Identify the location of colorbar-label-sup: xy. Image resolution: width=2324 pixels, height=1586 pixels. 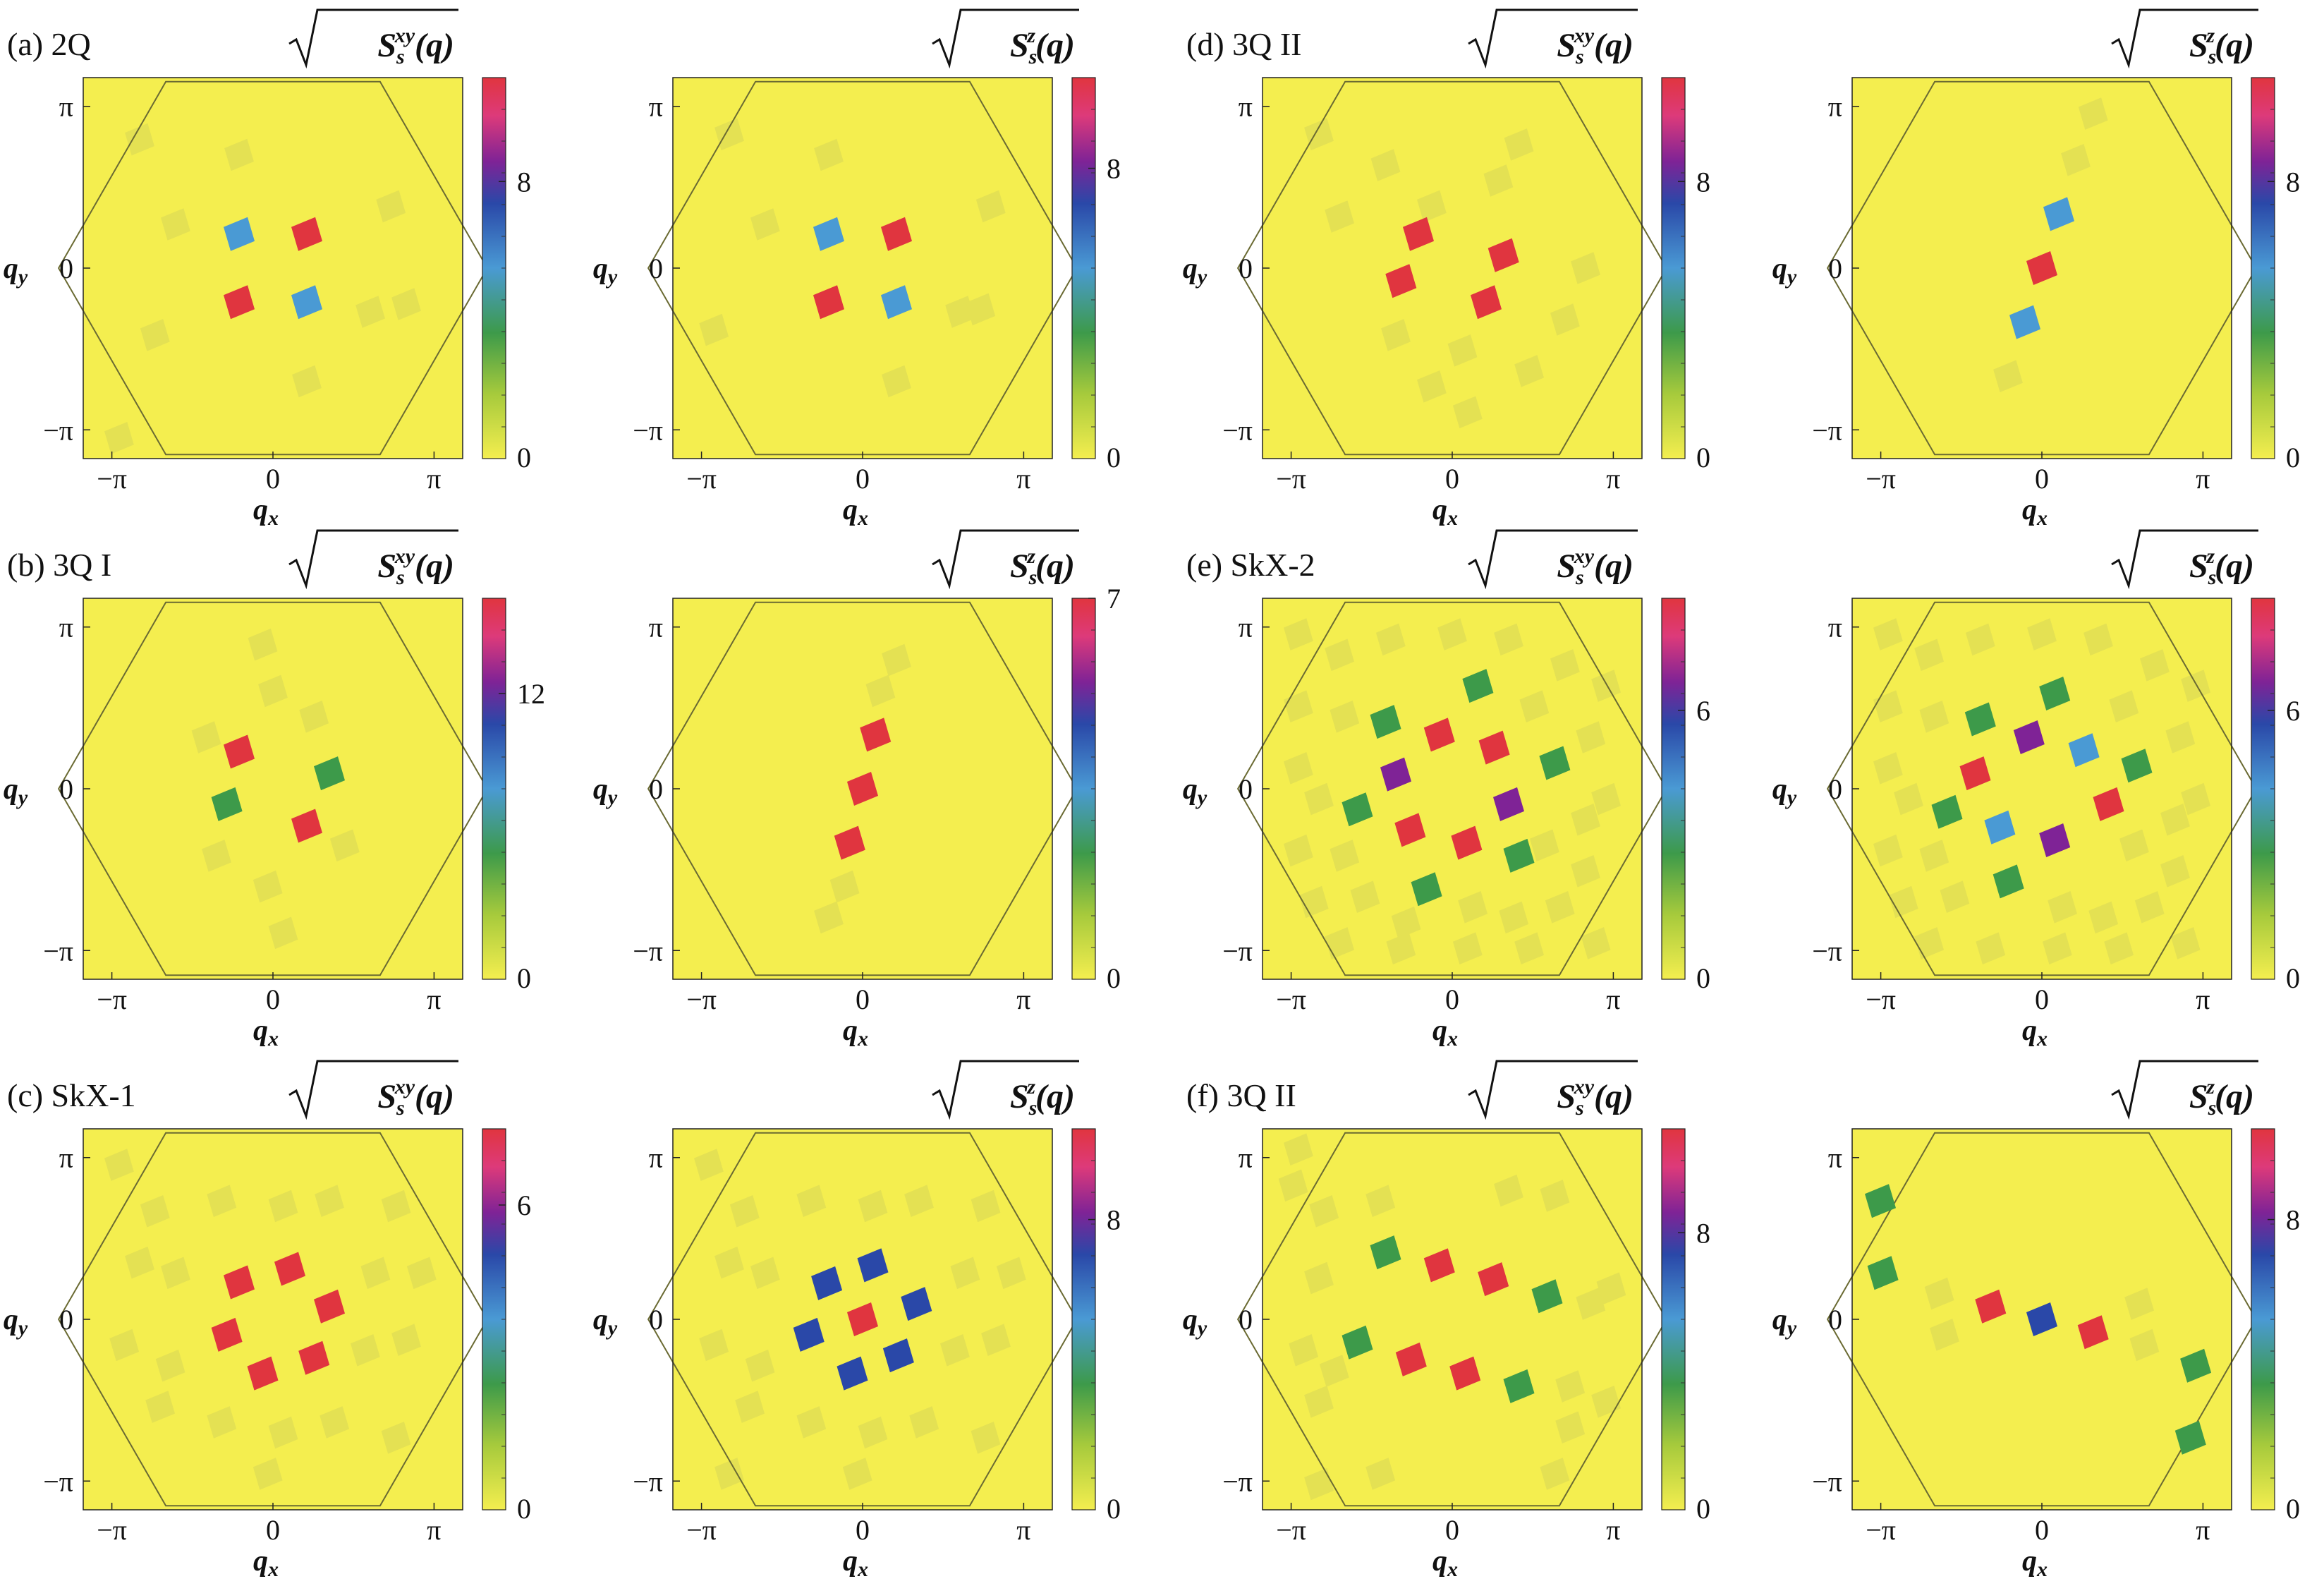
(1584, 1086).